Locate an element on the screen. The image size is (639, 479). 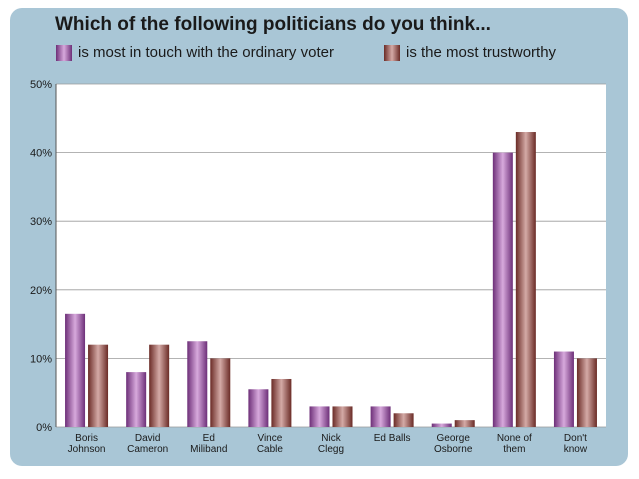
legend-item-trustworthy: is the most trustworthy is located at coordinates (470, 52).